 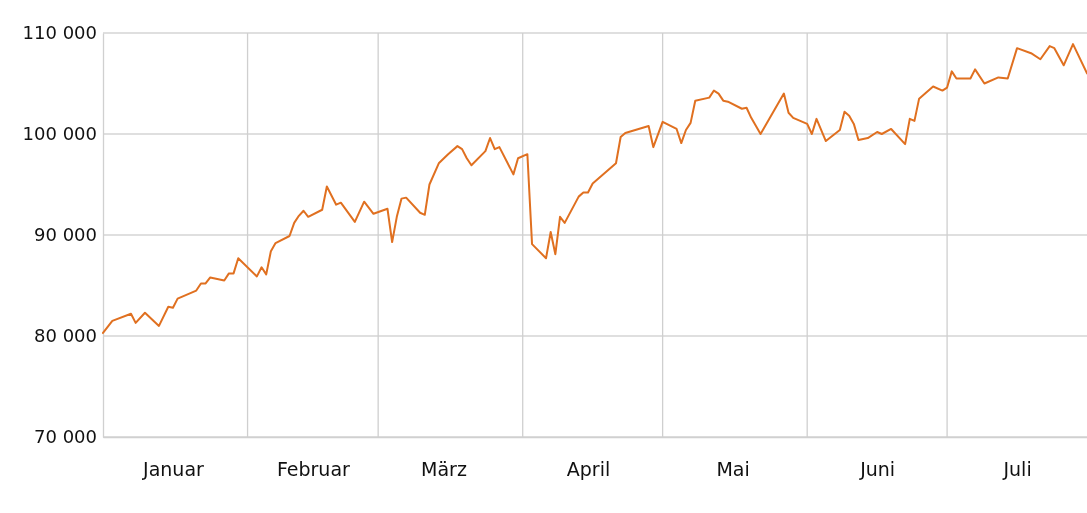 What do you see at coordinates (313, 469) in the screenshot?
I see `x-tick-label: Februar` at bounding box center [313, 469].